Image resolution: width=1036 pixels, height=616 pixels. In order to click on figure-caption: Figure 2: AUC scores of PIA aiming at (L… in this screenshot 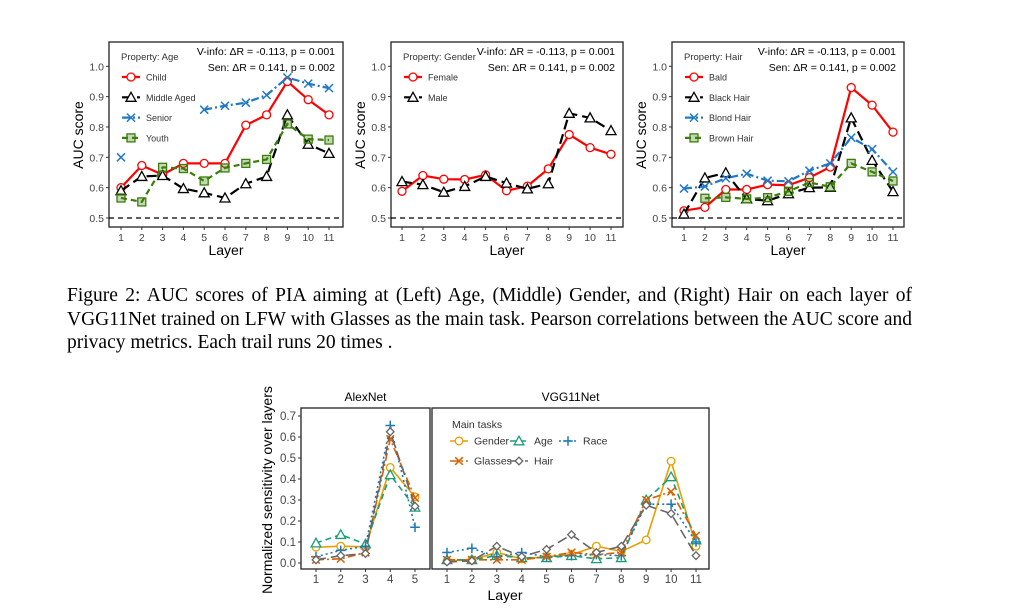, I will do `click(489, 319)`.